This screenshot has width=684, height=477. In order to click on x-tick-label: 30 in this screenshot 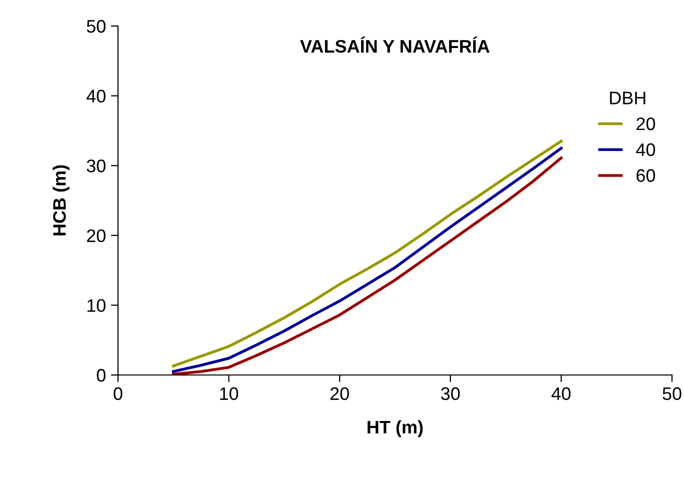, I will do `click(450, 393)`.